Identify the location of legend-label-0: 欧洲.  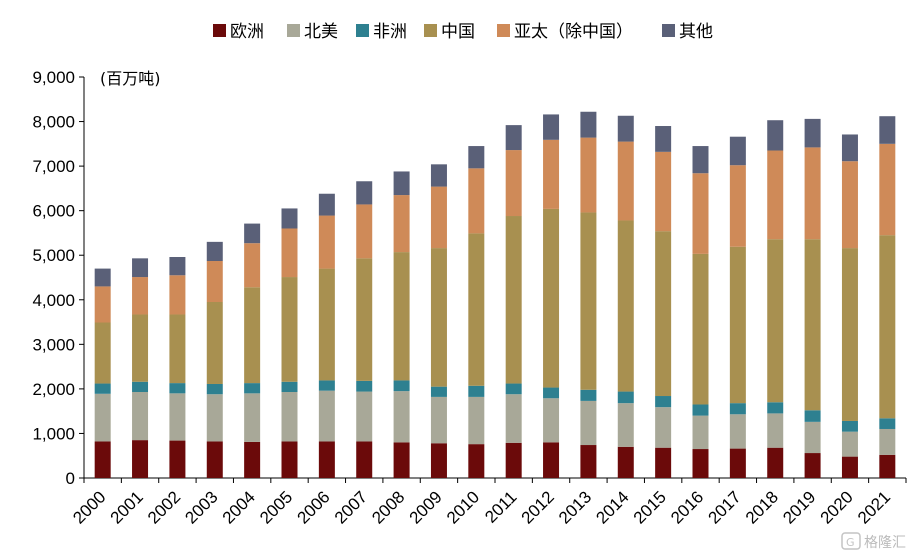
(247, 32).